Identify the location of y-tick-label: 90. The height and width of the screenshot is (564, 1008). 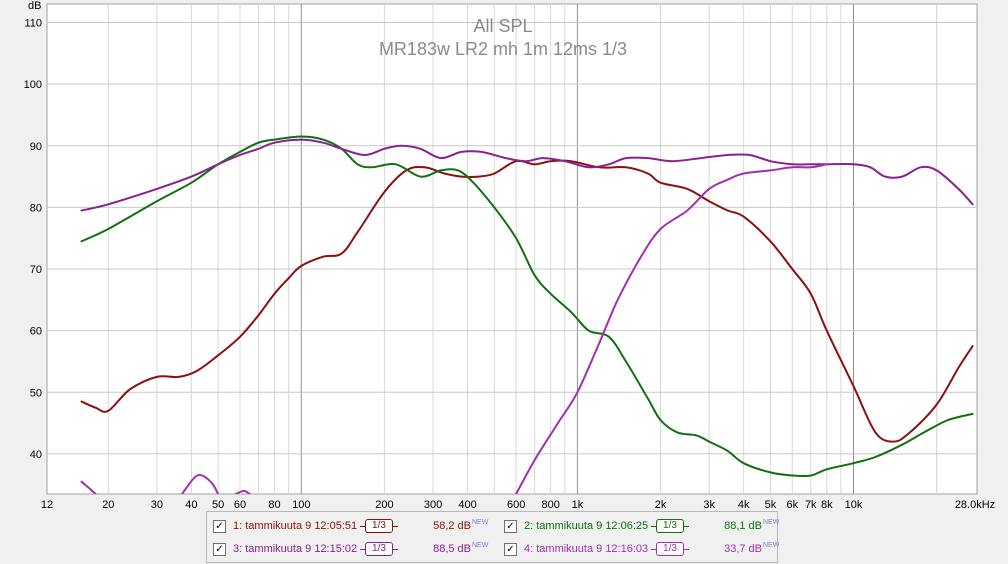
(36, 147).